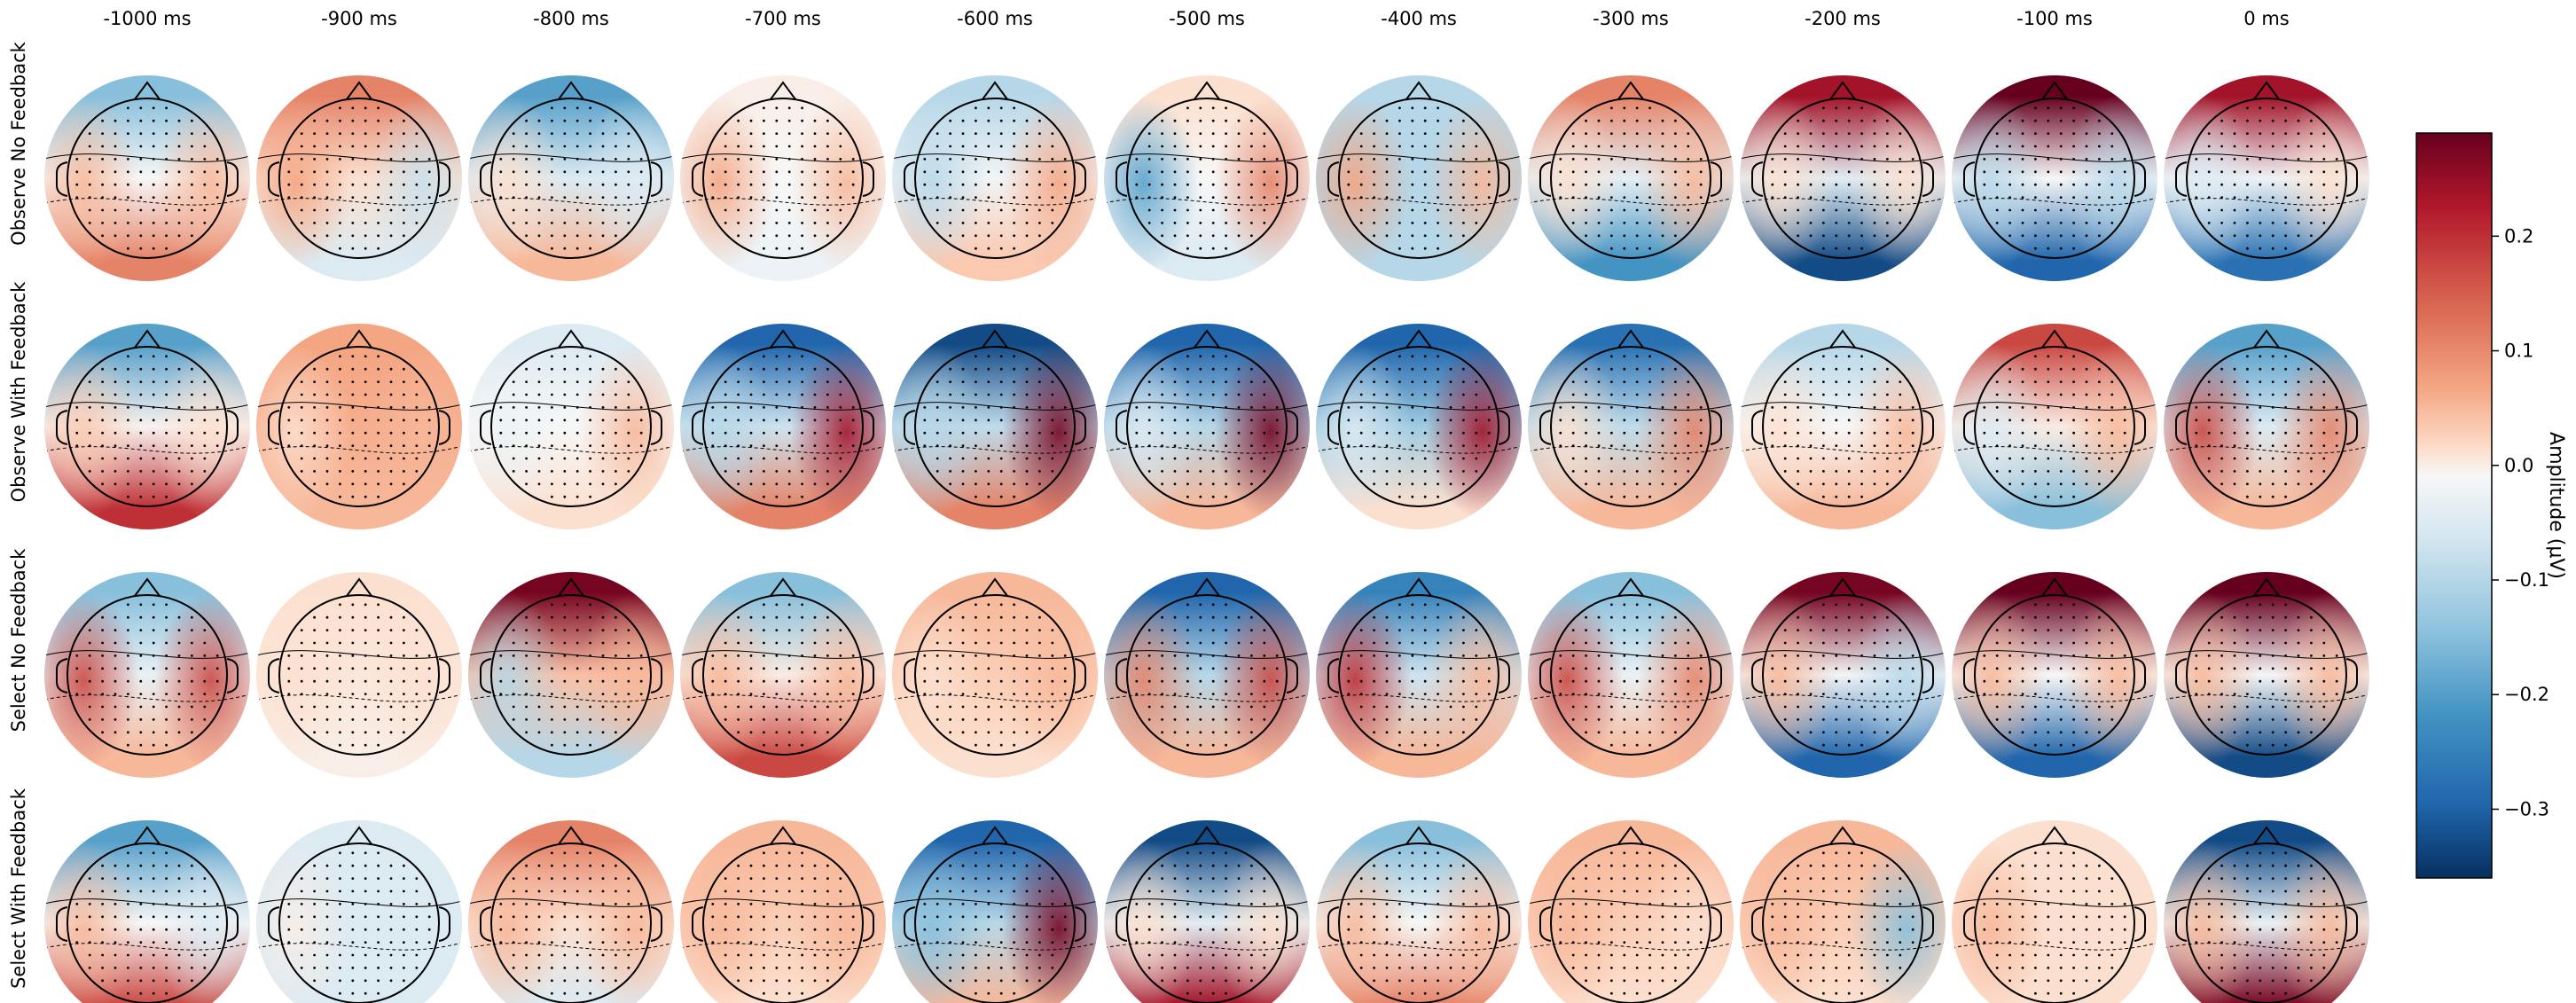 Image resolution: width=2576 pixels, height=1003 pixels. What do you see at coordinates (2054, 18) in the screenshot?
I see `time-label: -100 ms` at bounding box center [2054, 18].